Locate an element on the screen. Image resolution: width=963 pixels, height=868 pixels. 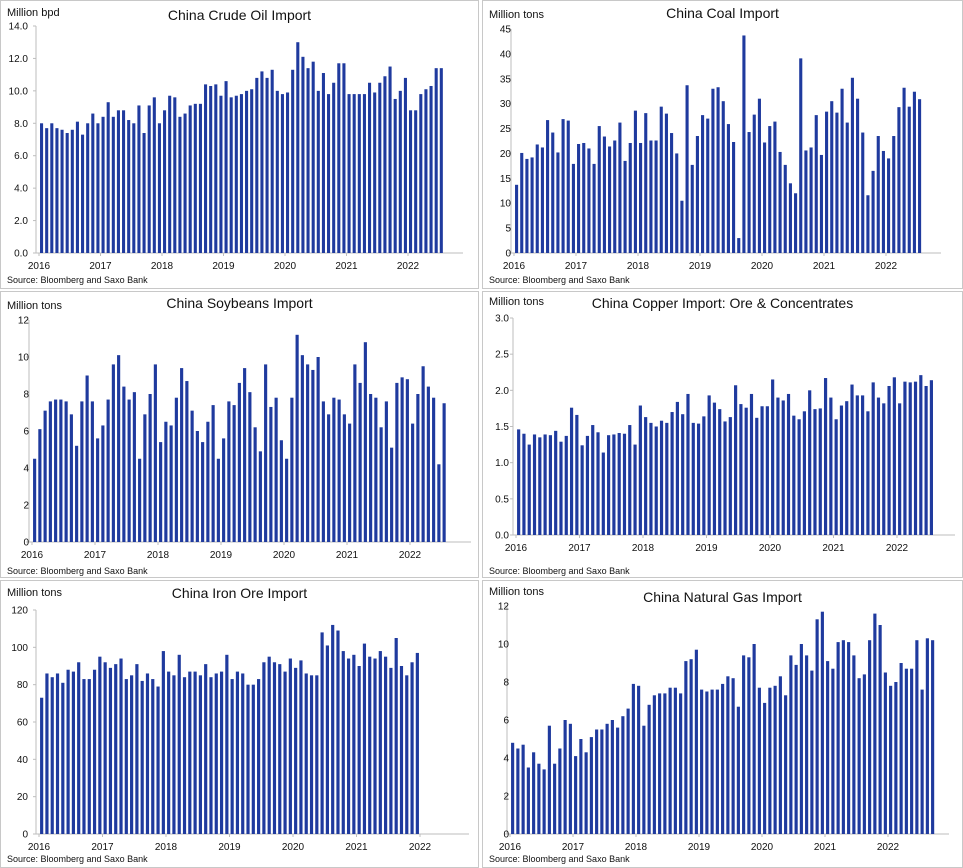
x-tick-label: 2019 is located at coordinates (223, 266).